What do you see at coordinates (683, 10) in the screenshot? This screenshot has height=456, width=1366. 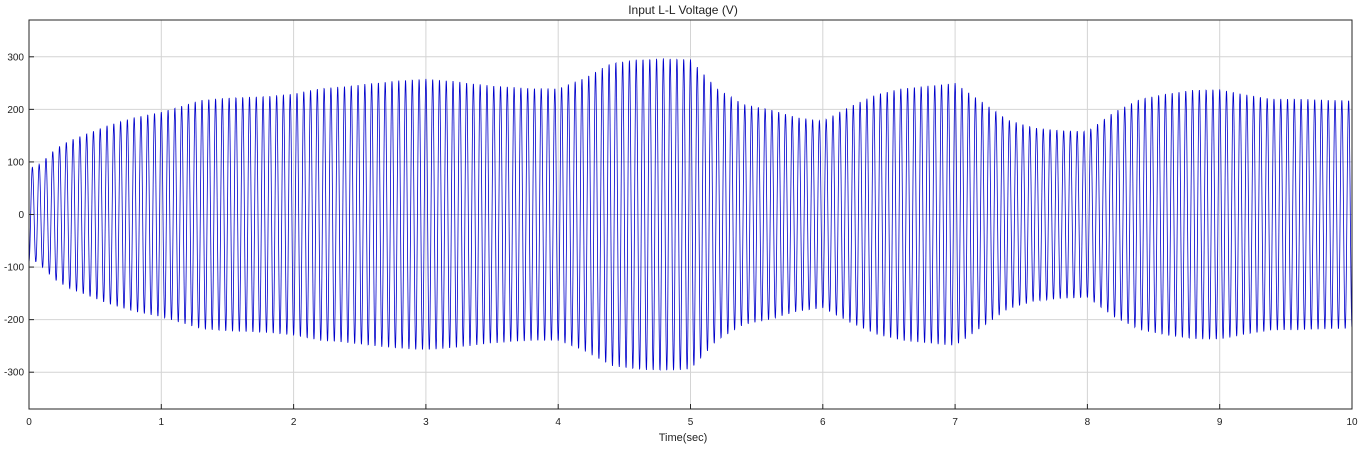 I see `chart-title: Input L-L Voltage (V)` at bounding box center [683, 10].